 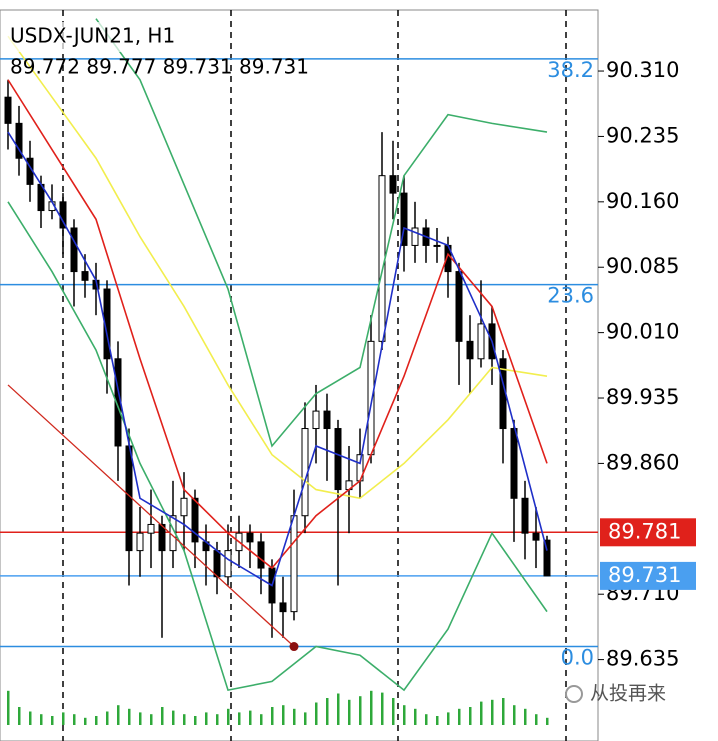 I want to click on logo, so click(x=574, y=694).